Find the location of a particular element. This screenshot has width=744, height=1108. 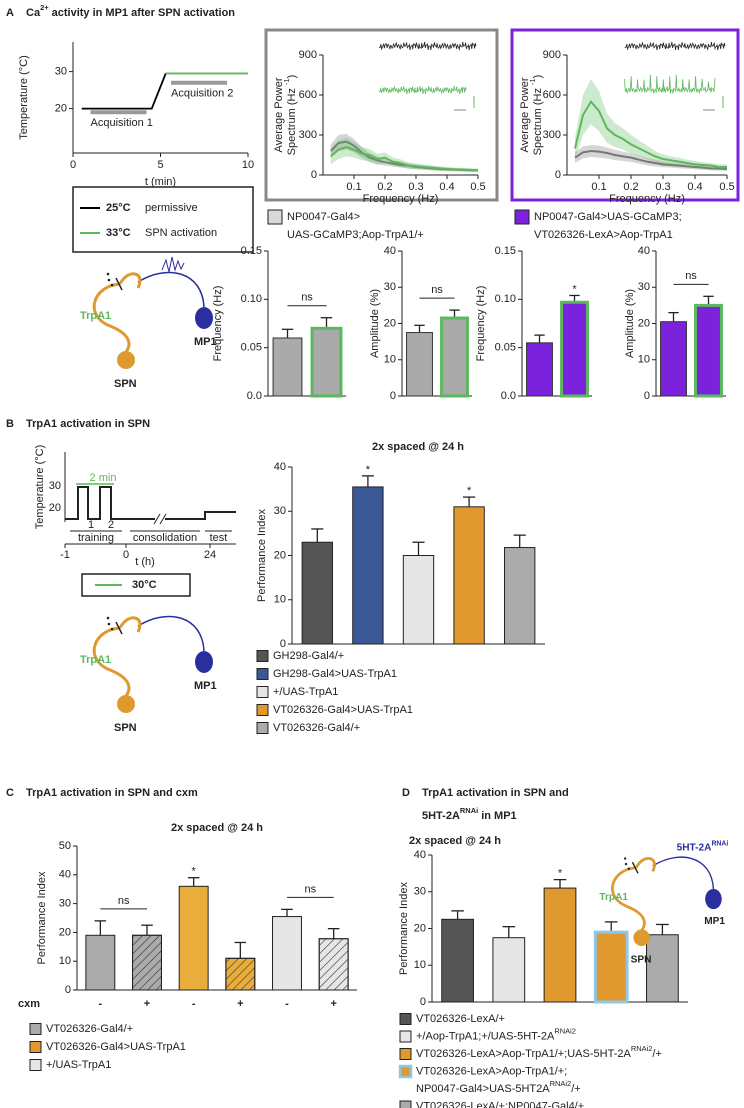

panel-title: 5HT-2ARNAi in MP1 is located at coordinates (469, 813).